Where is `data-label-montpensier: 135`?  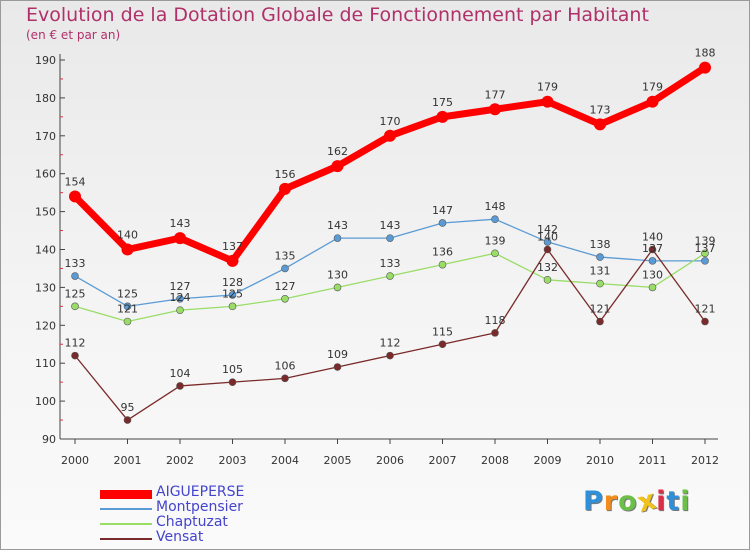
data-label-montpensier: 135 is located at coordinates (285, 255).